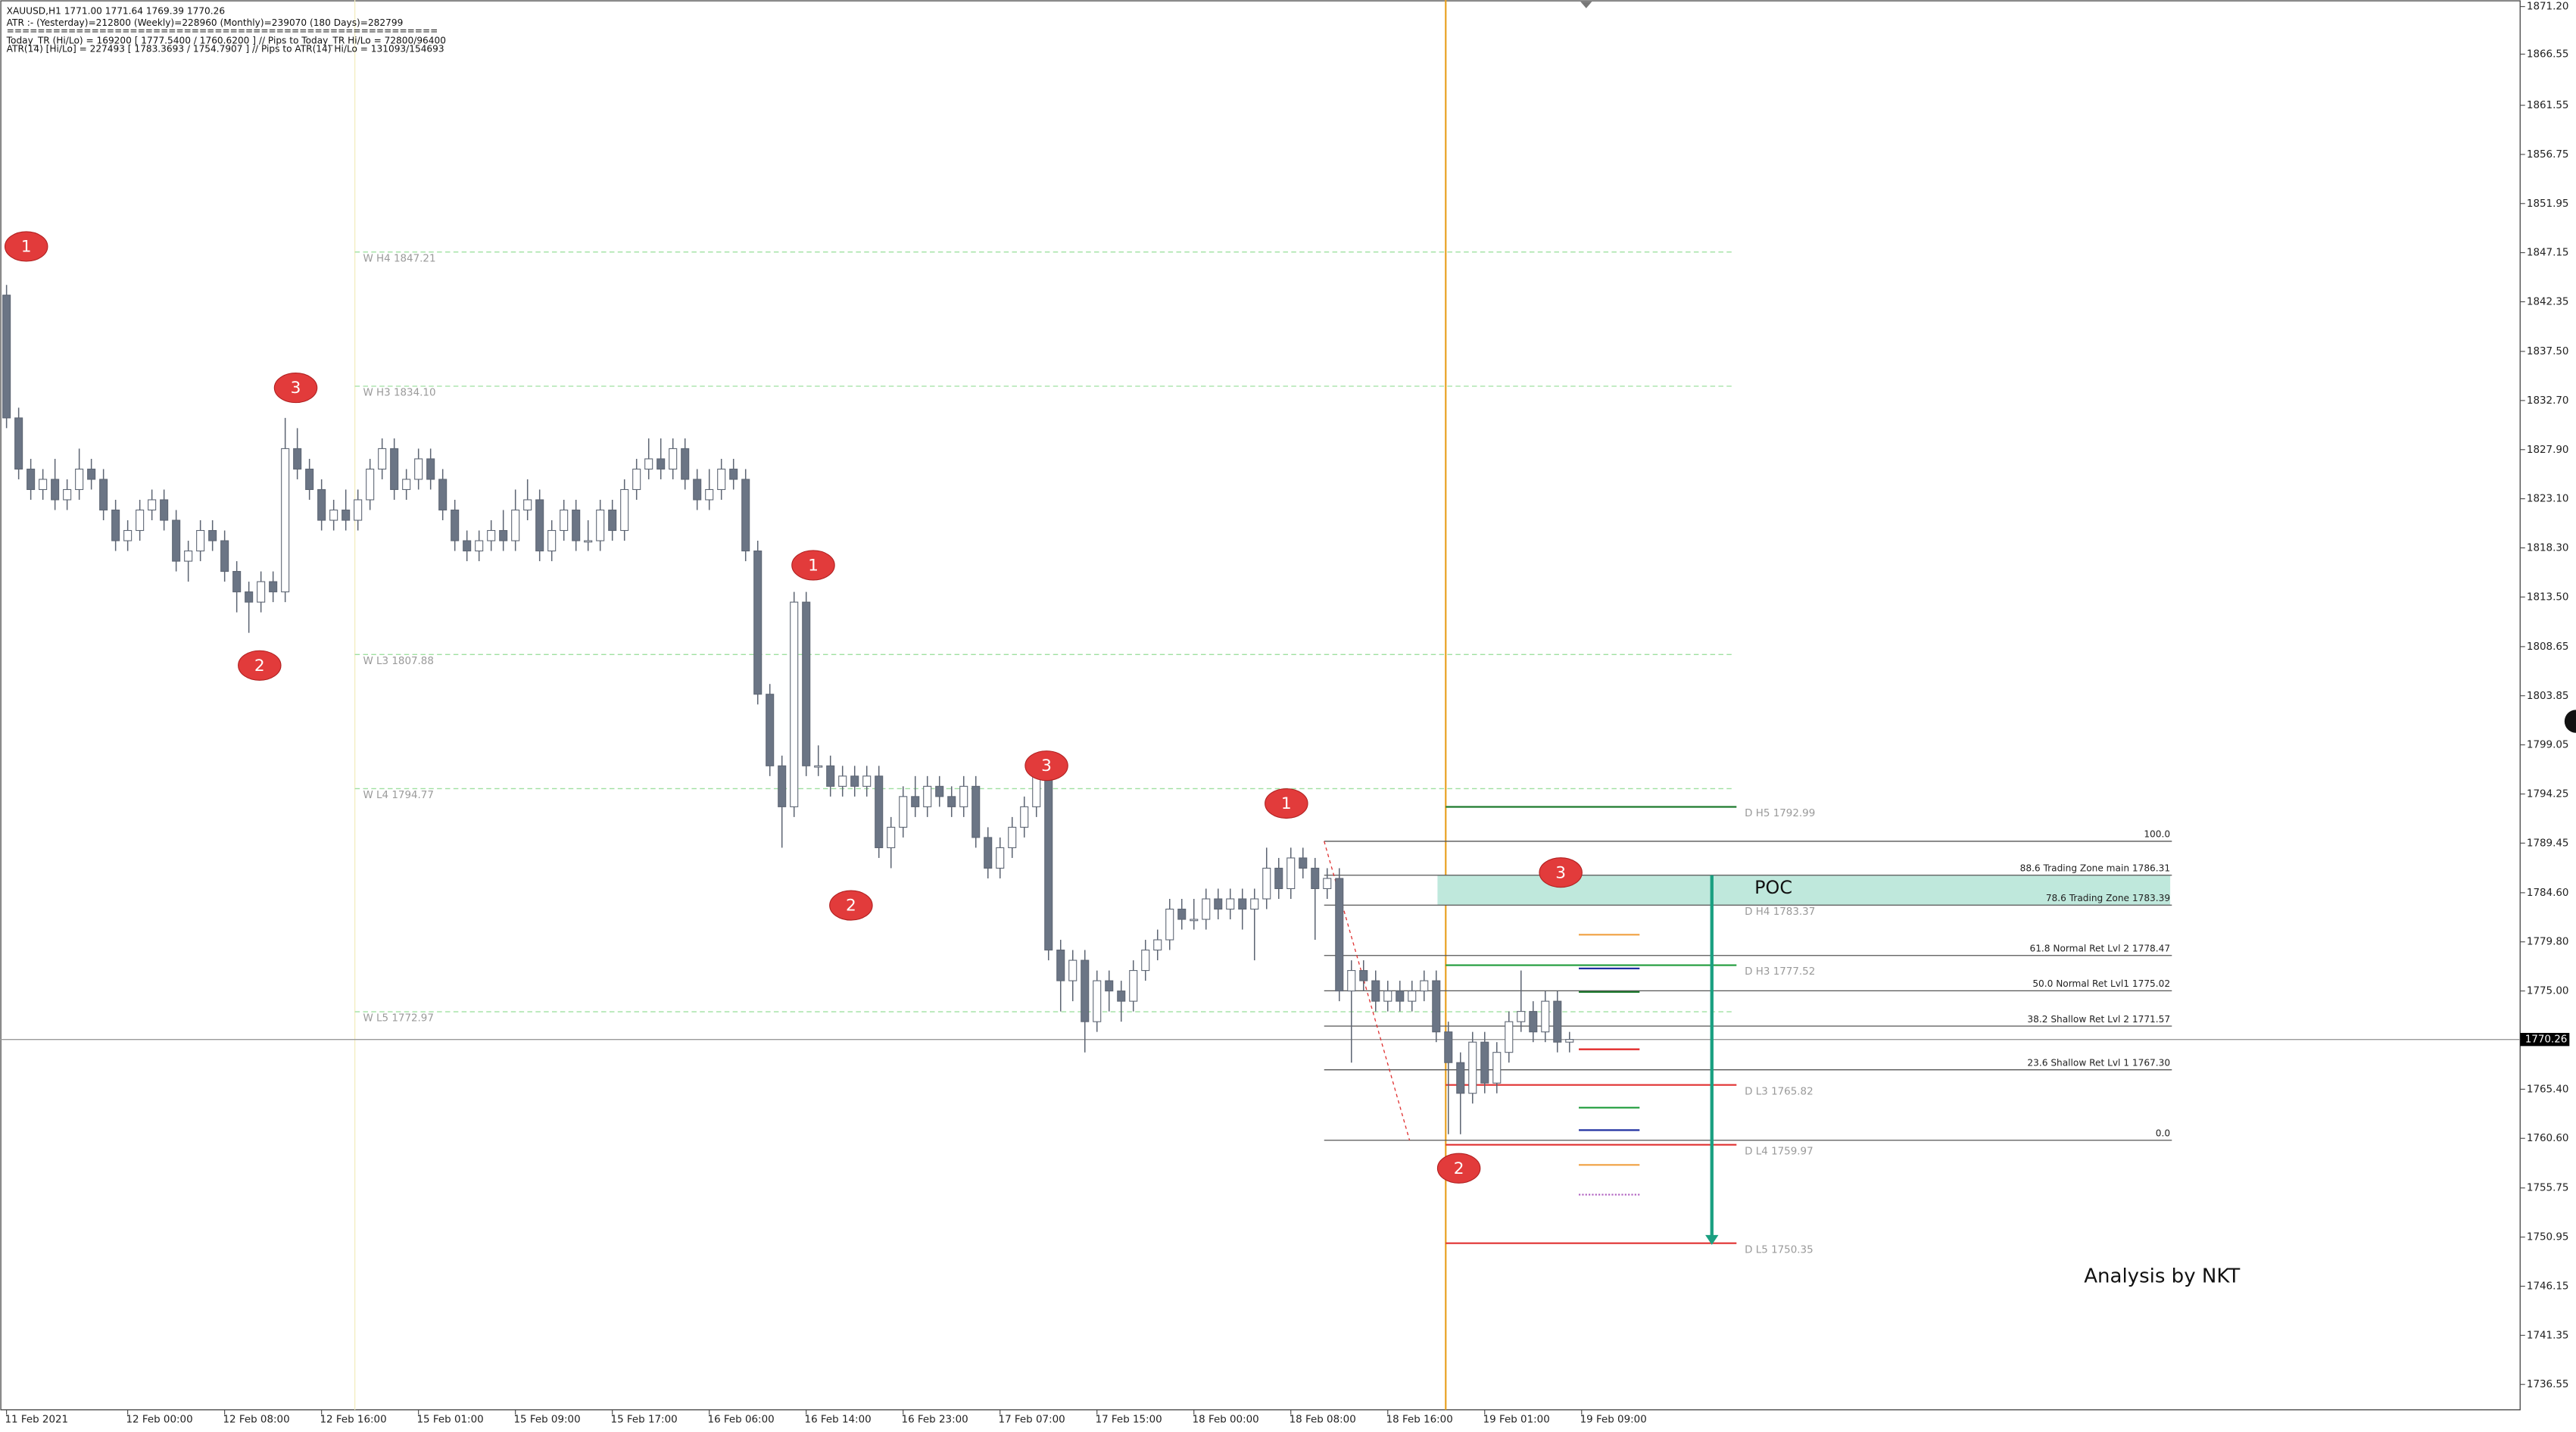  What do you see at coordinates (1779, 1250) in the screenshot?
I see `daily-level-label: D L5 1750.35` at bounding box center [1779, 1250].